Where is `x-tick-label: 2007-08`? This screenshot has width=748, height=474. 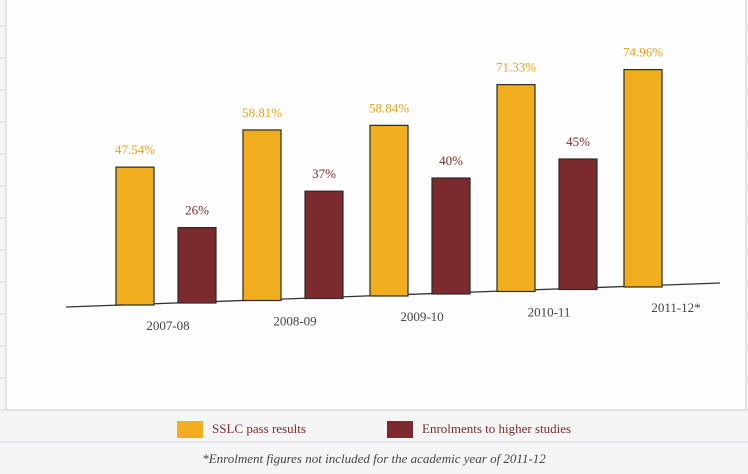 x-tick-label: 2007-08 is located at coordinates (167, 325).